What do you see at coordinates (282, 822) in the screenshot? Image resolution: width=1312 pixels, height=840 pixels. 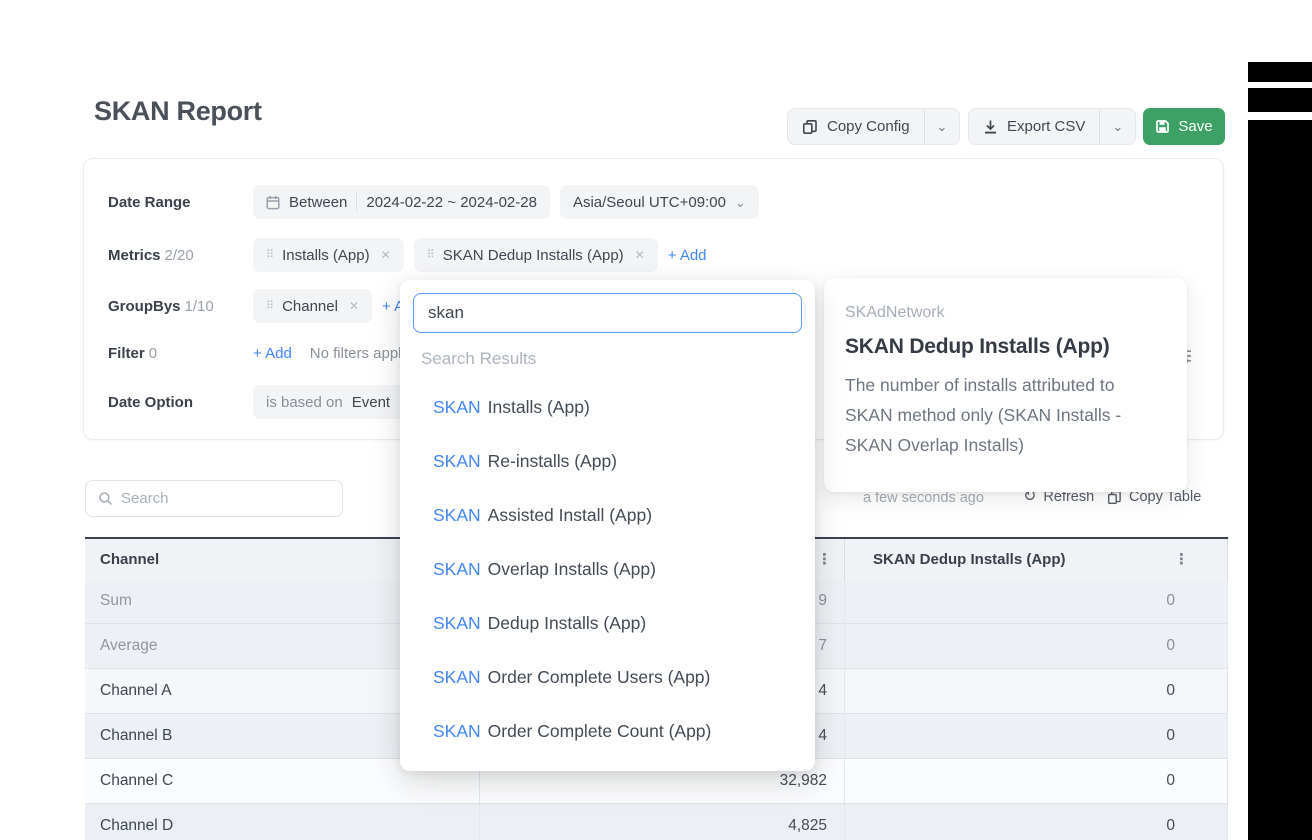 I see `cell-channel: Channel D` at bounding box center [282, 822].